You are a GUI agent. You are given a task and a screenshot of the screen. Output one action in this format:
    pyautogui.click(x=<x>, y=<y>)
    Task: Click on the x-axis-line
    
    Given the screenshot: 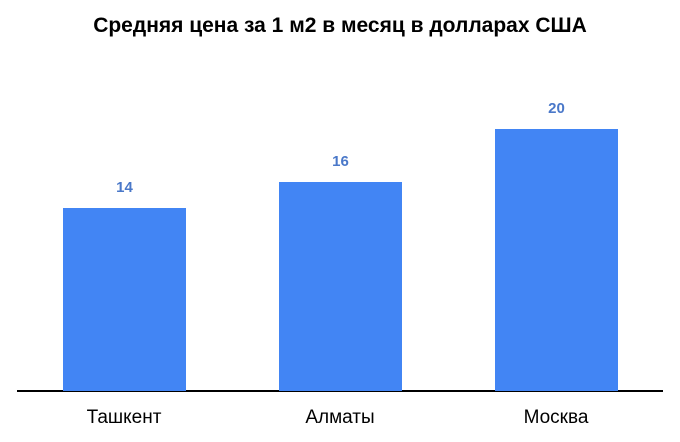 What is the action you would take?
    pyautogui.click(x=340, y=391)
    